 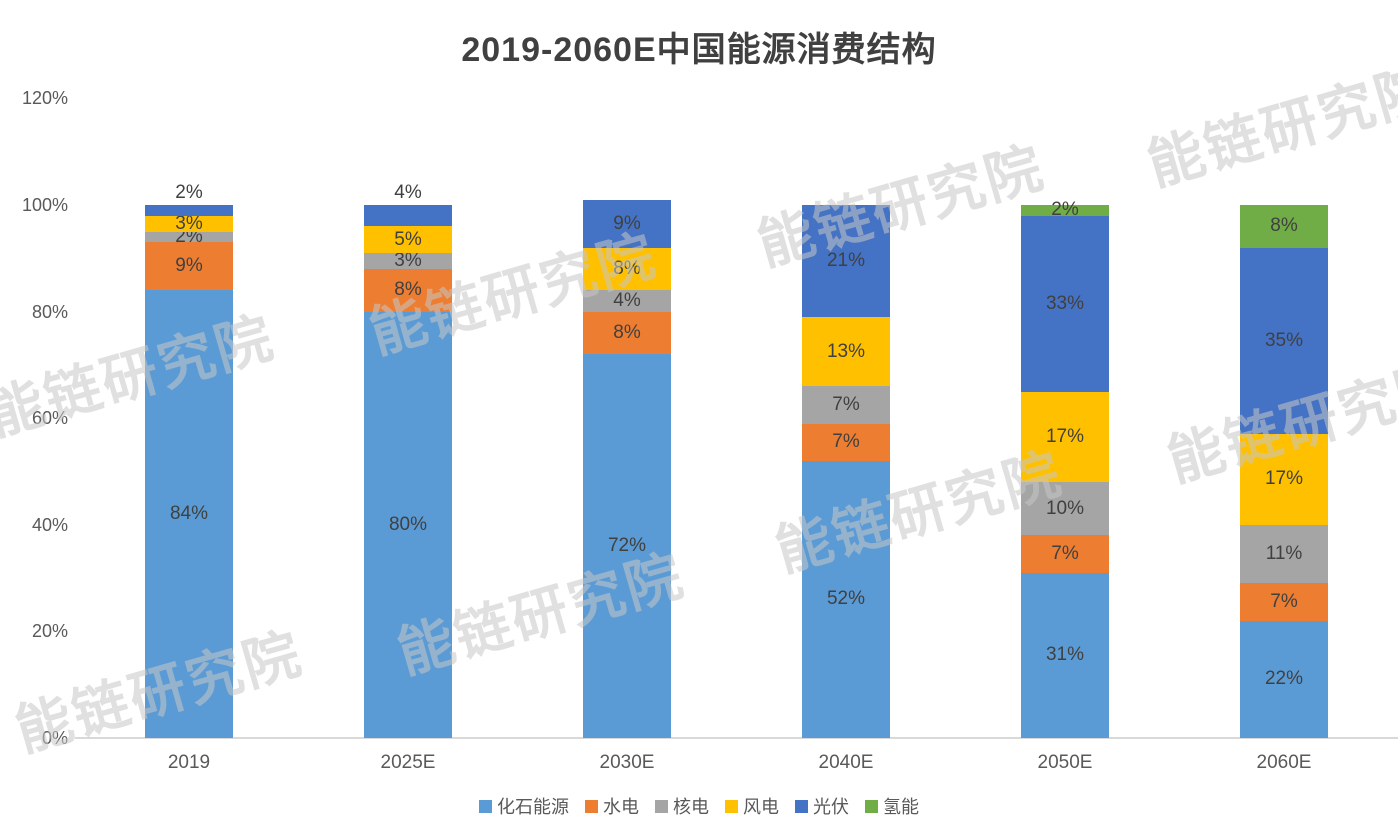 What do you see at coordinates (49, 311) in the screenshot?
I see `y-axis-tick: 80%` at bounding box center [49, 311].